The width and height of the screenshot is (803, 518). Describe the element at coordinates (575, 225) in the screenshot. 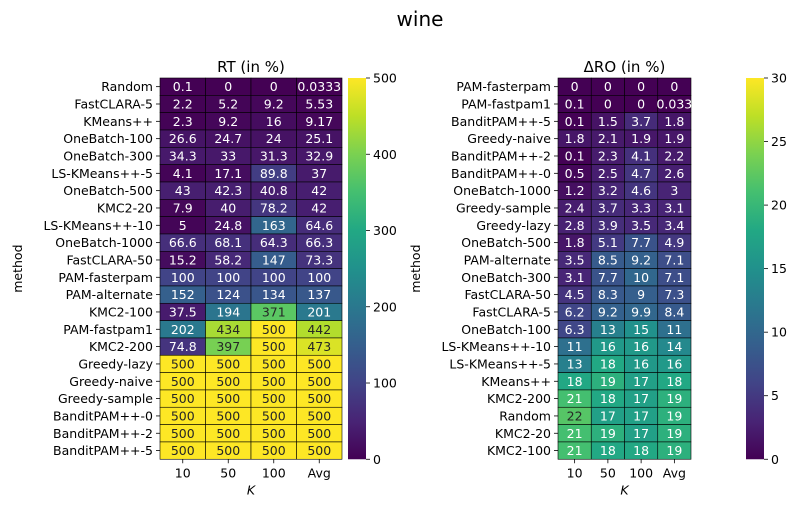

I see `cell-value-label: 2.8` at that location.